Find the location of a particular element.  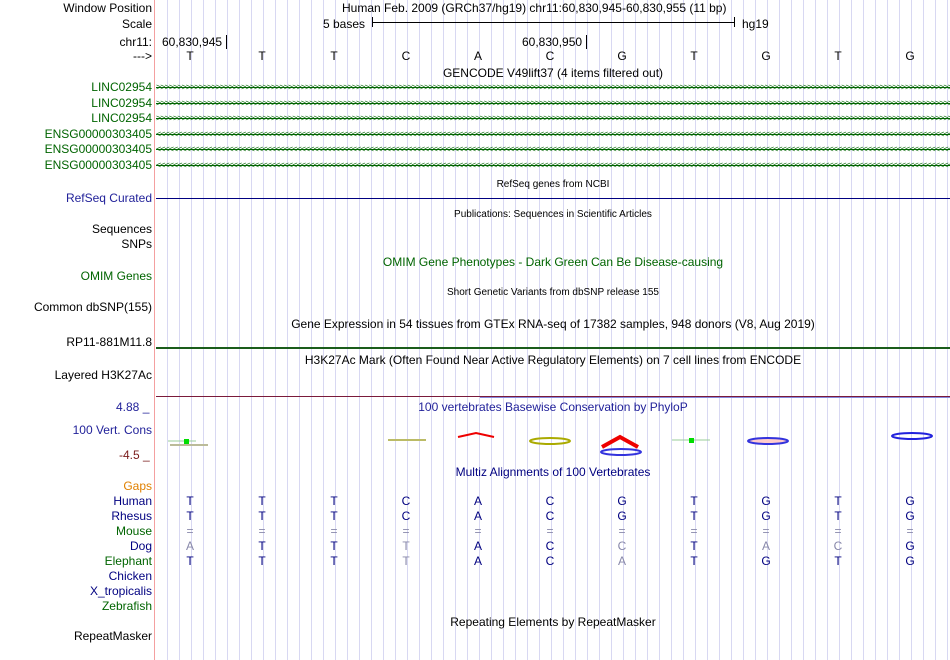

refseq-title: RefSeq genes from NCBI is located at coordinates (553, 184).